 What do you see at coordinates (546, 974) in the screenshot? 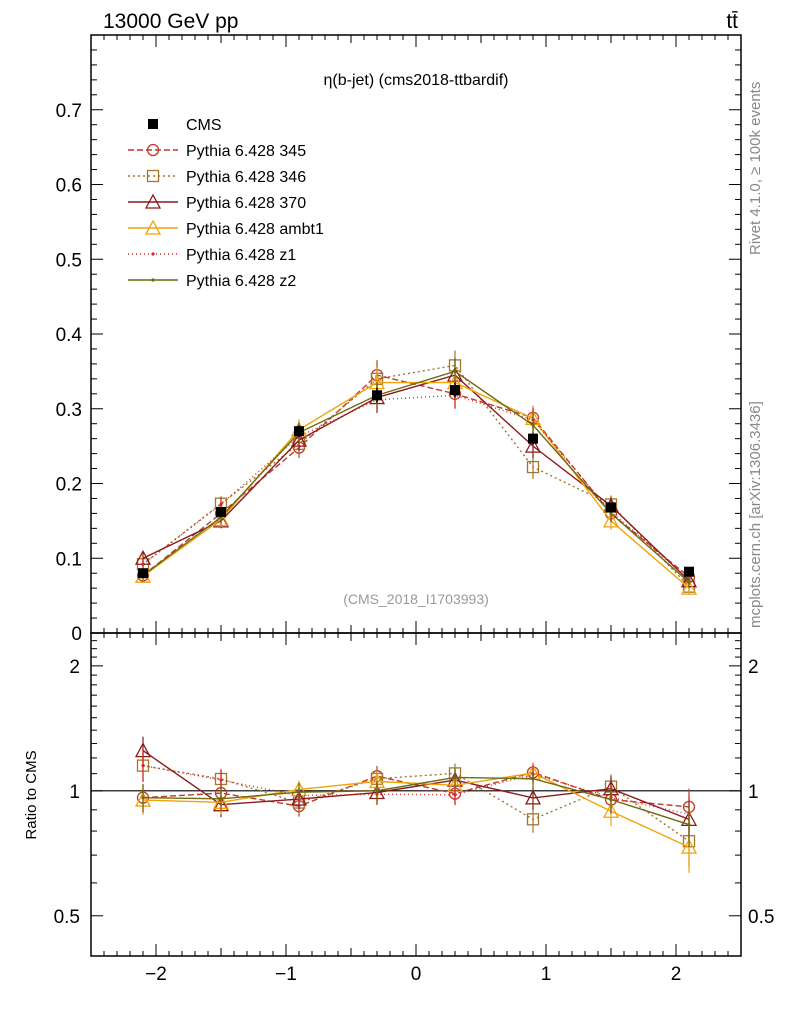
I see `x-tick-label: 1` at bounding box center [546, 974].